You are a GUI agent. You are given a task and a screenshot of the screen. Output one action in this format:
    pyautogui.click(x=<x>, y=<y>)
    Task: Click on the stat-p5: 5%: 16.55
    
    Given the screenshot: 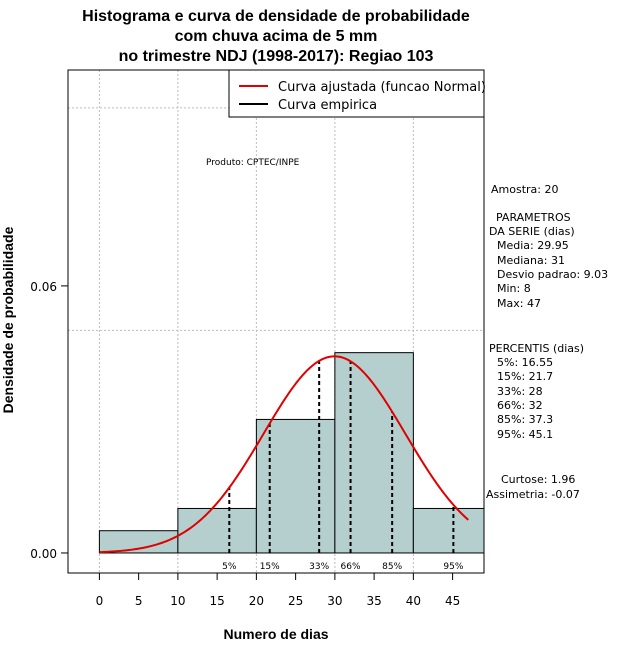 What is the action you would take?
    pyautogui.click(x=525, y=362)
    